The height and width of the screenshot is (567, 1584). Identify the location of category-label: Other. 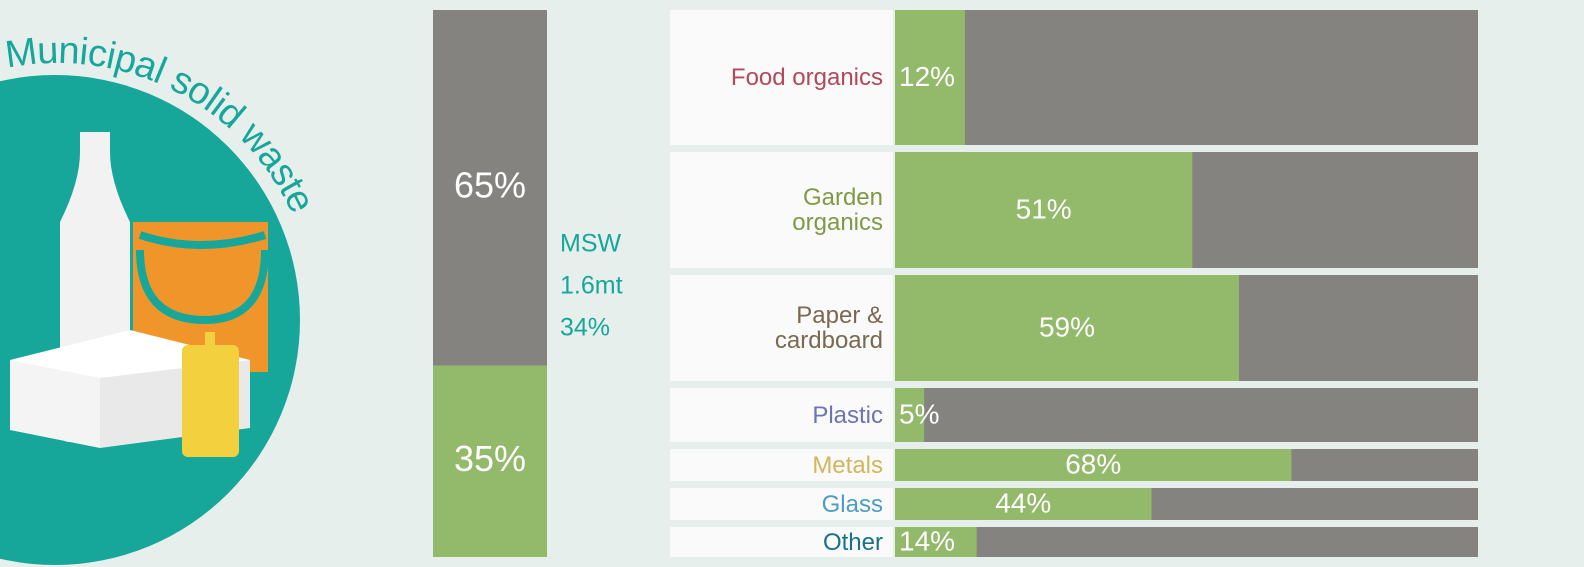
(852, 542).